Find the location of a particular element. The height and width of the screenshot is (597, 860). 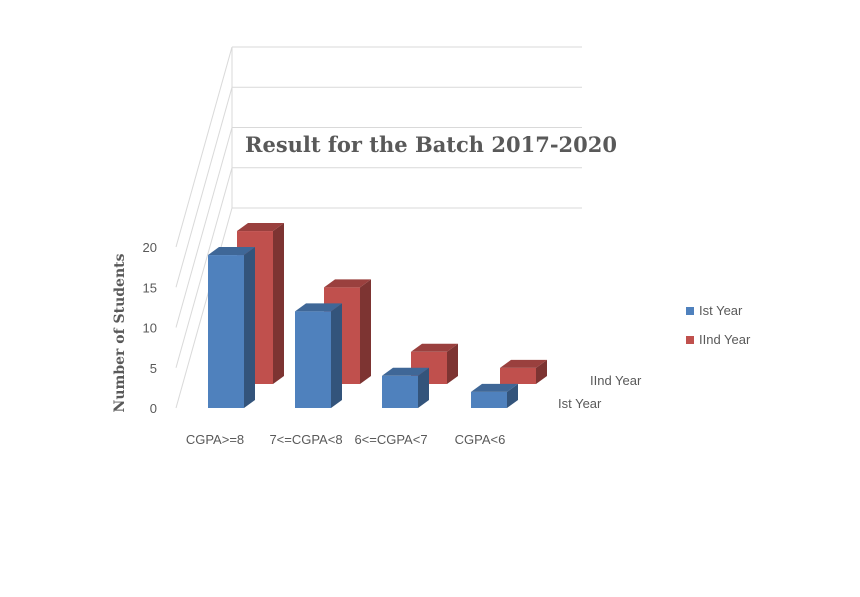

y-tick-label: 15 is located at coordinates (150, 287).